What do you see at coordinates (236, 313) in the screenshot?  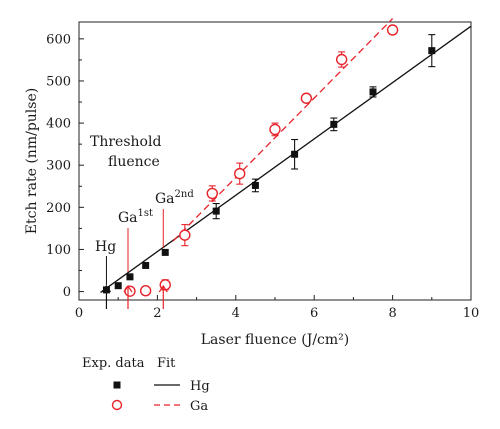 I see `x-tick-label: 4` at bounding box center [236, 313].